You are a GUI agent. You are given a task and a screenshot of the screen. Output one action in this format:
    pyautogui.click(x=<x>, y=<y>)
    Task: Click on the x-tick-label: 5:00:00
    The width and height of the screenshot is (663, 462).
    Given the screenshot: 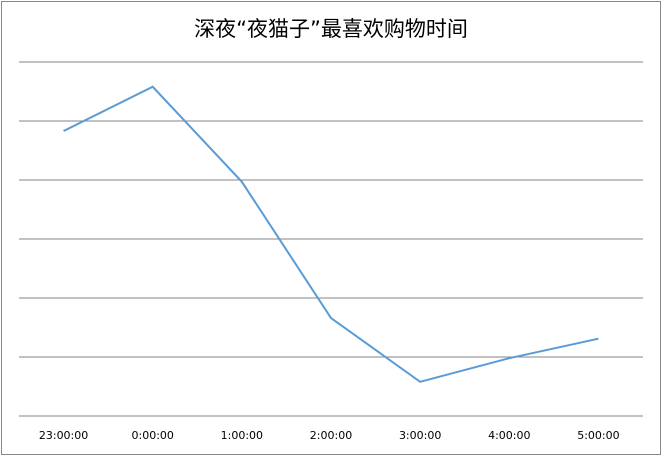 What is the action you would take?
    pyautogui.click(x=598, y=435)
    